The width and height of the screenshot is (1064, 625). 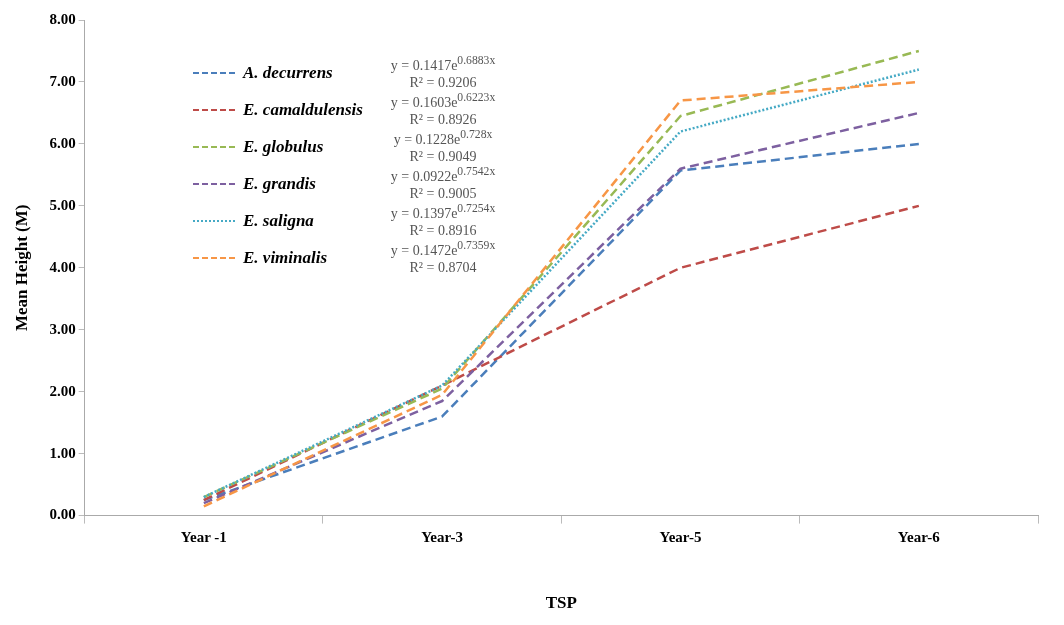 I want to click on y-tick-label: 3.00, so click(x=62, y=328).